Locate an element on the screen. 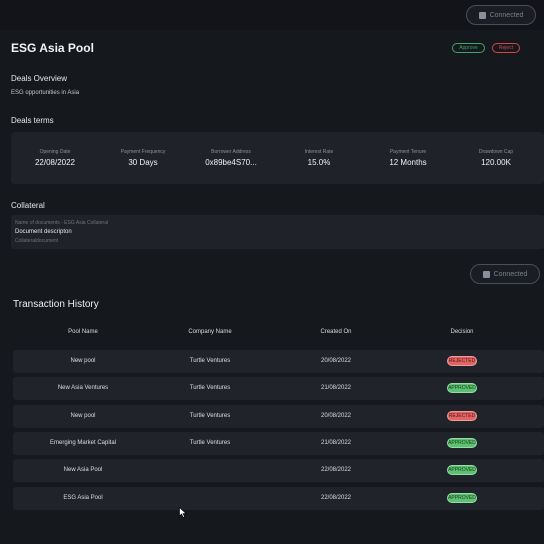  term-label: Drawdown Cap is located at coordinates (496, 152).